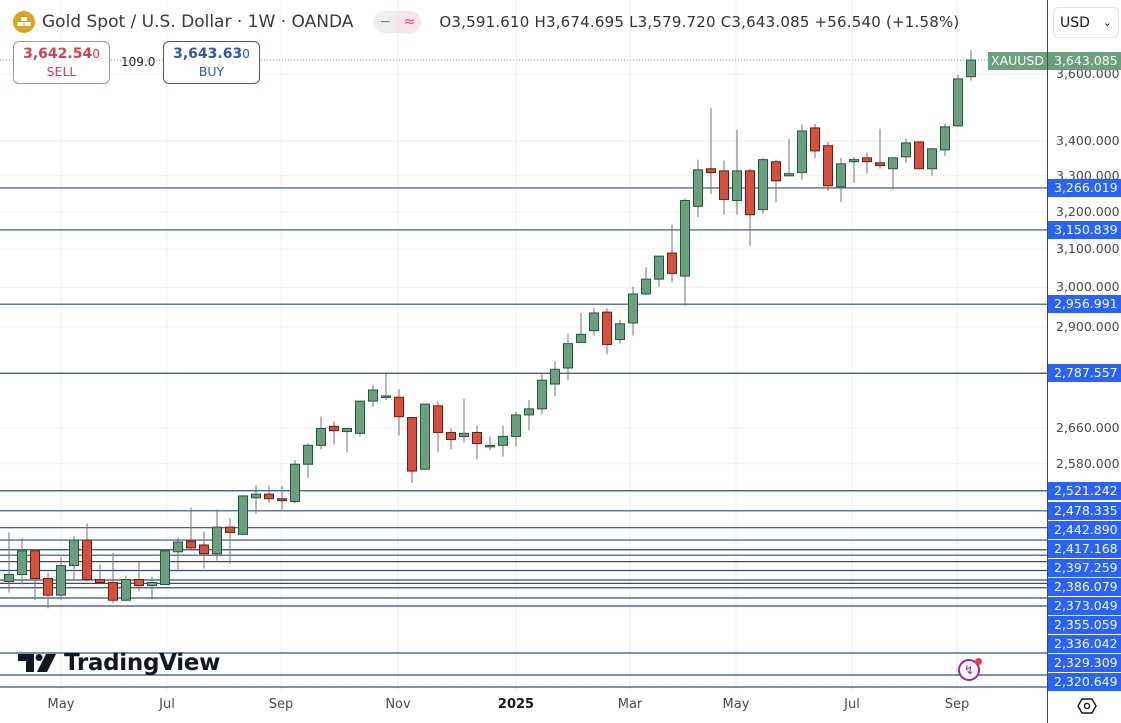 The width and height of the screenshot is (1121, 723). What do you see at coordinates (1088, 428) in the screenshot?
I see `price-tick-label: 2,660.000` at bounding box center [1088, 428].